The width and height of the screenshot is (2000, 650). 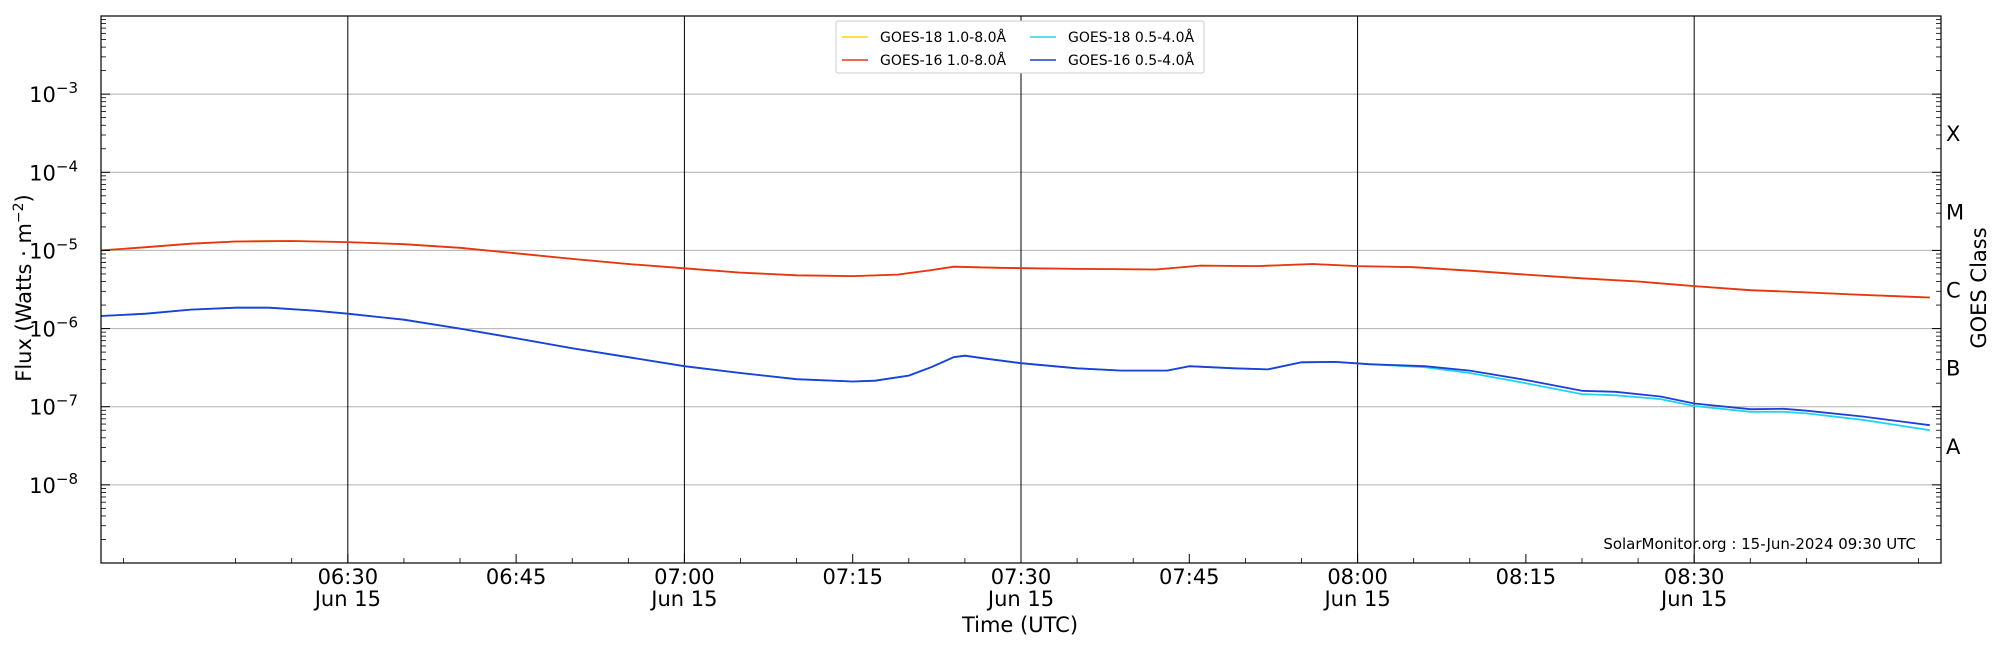 What do you see at coordinates (1759, 544) in the screenshot?
I see `credit-text: SolarMonitor.org : 15-Jun-2024 09:30 UTC` at bounding box center [1759, 544].